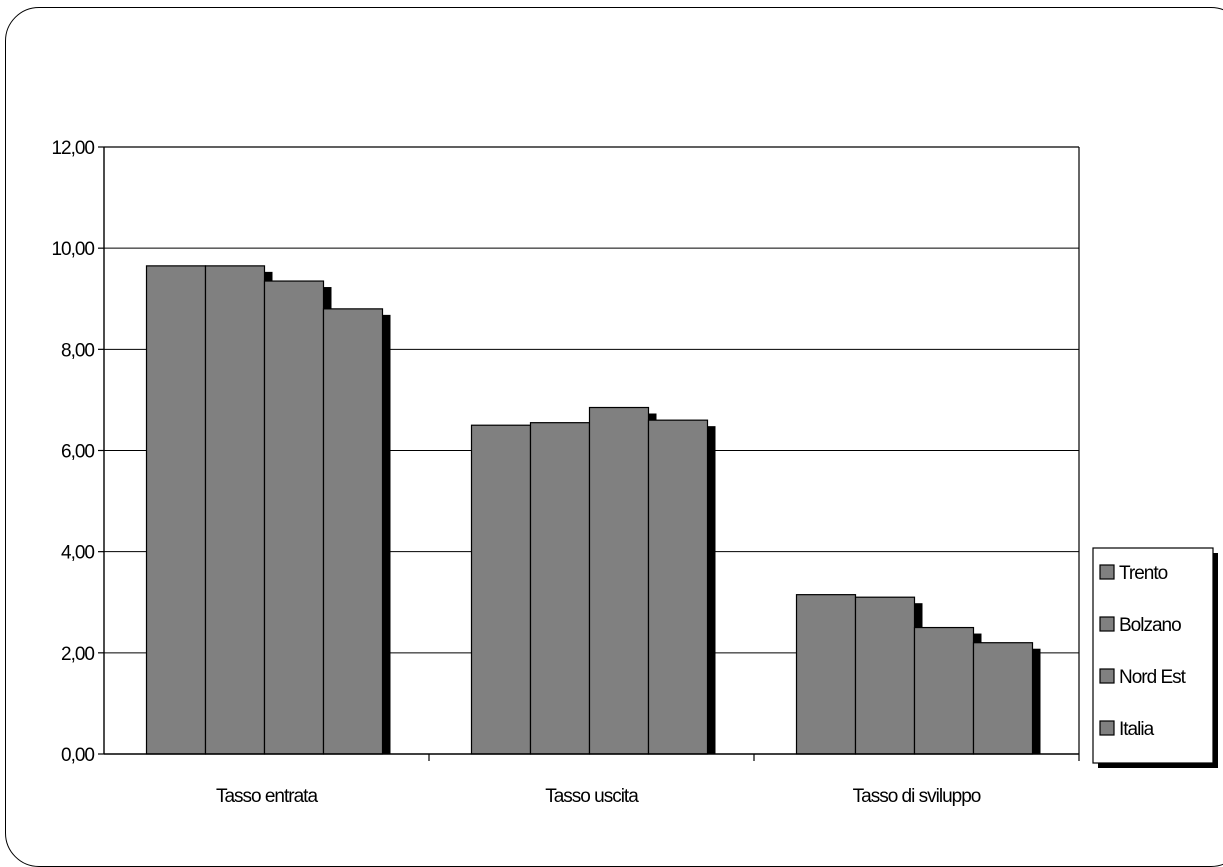 This screenshot has width=1223, height=867. What do you see at coordinates (77, 350) in the screenshot?
I see `y-tick-label: 8,00` at bounding box center [77, 350].